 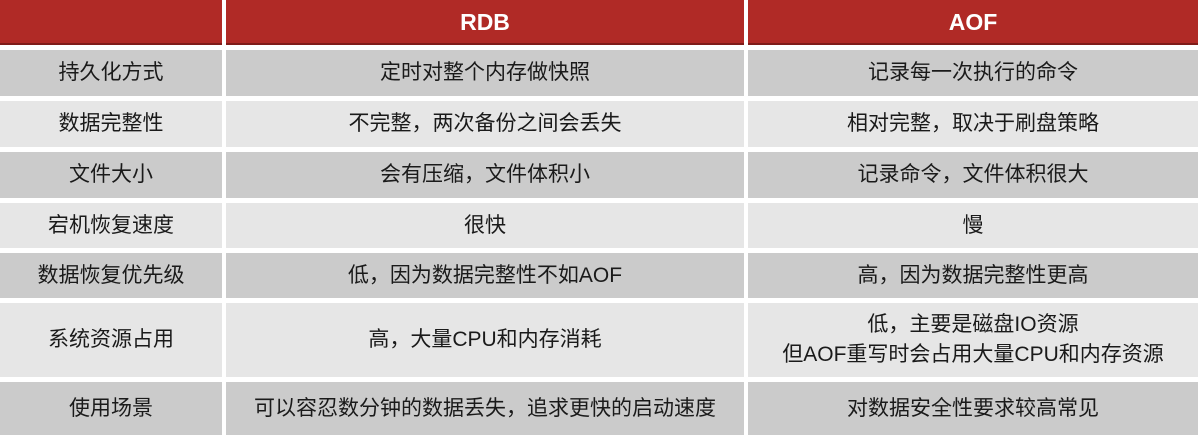 I want to click on aof-value-data-integrity: 相对完整，取决于刷盘策略, so click(x=973, y=124).